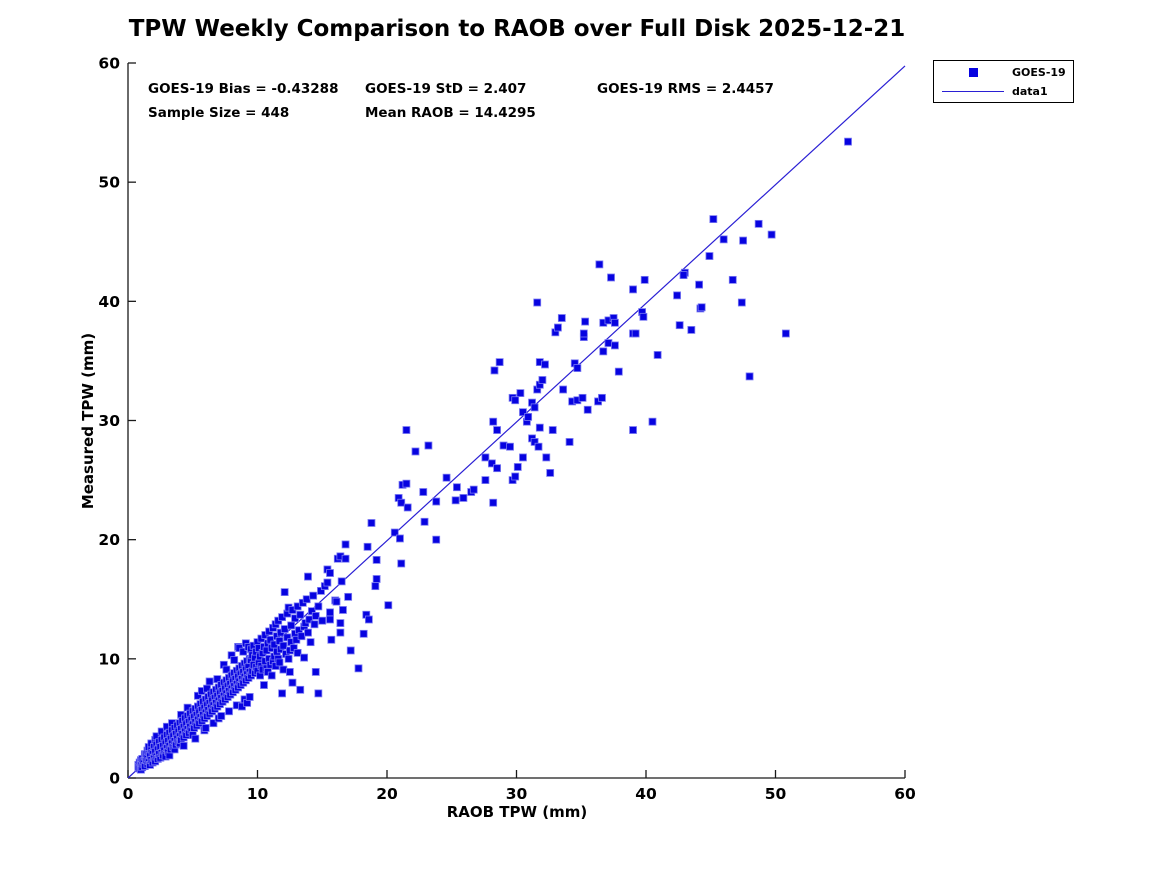  What do you see at coordinates (517, 812) in the screenshot?
I see `x-axis-label: RAOB TPW (mm)` at bounding box center [517, 812].